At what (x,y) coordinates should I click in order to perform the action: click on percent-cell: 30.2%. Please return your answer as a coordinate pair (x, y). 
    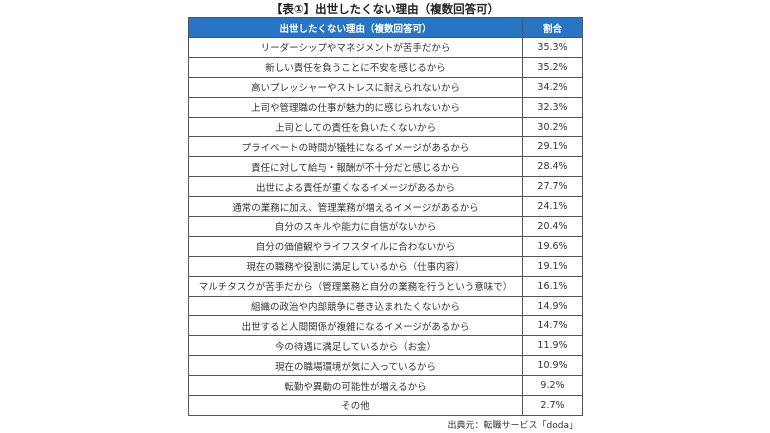
    Looking at the image, I should click on (552, 127).